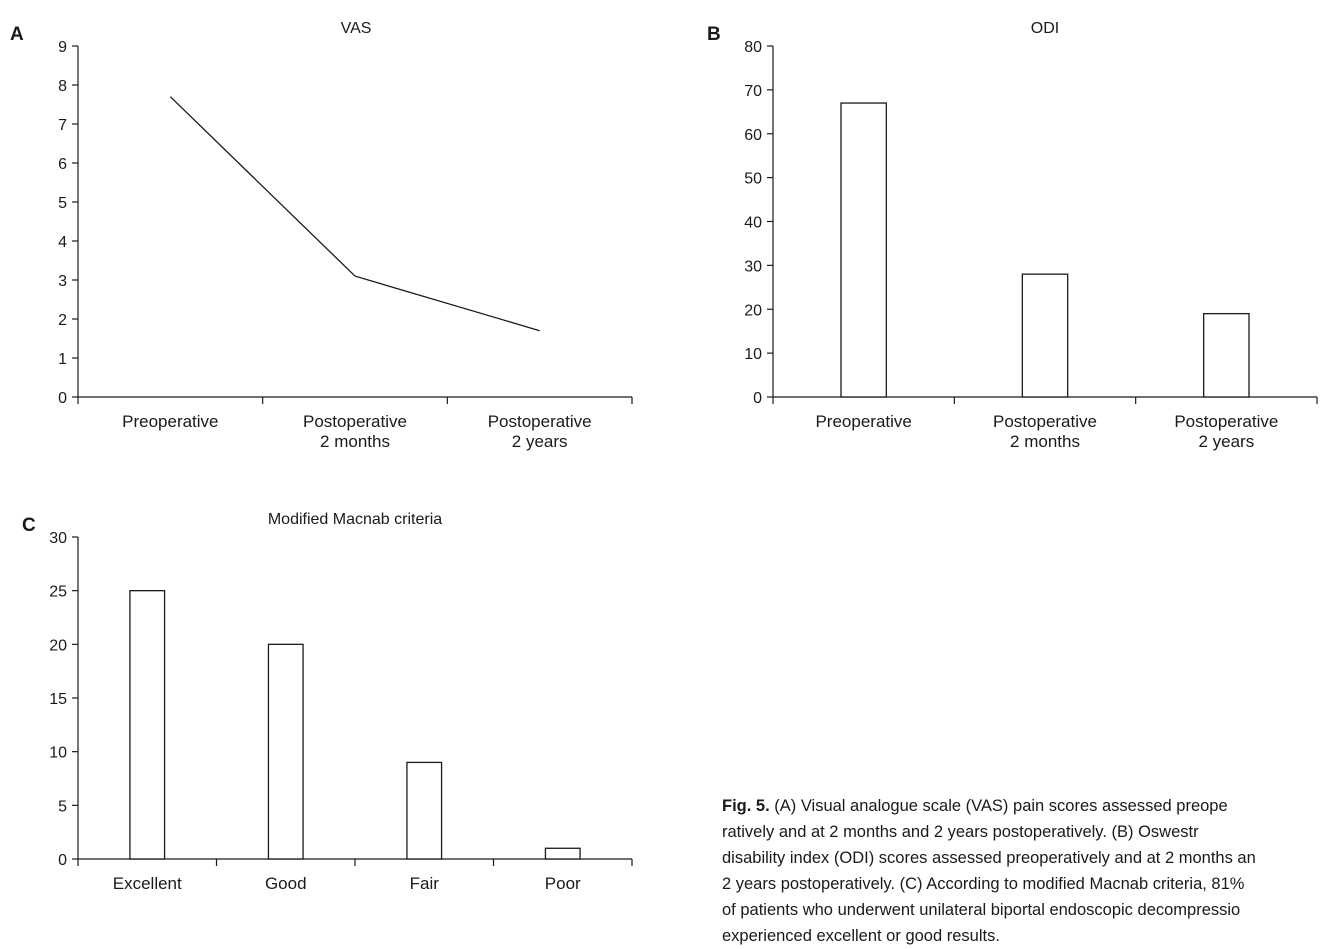  Describe the element at coordinates (62, 242) in the screenshot. I see `y-tick-label: 4` at that location.